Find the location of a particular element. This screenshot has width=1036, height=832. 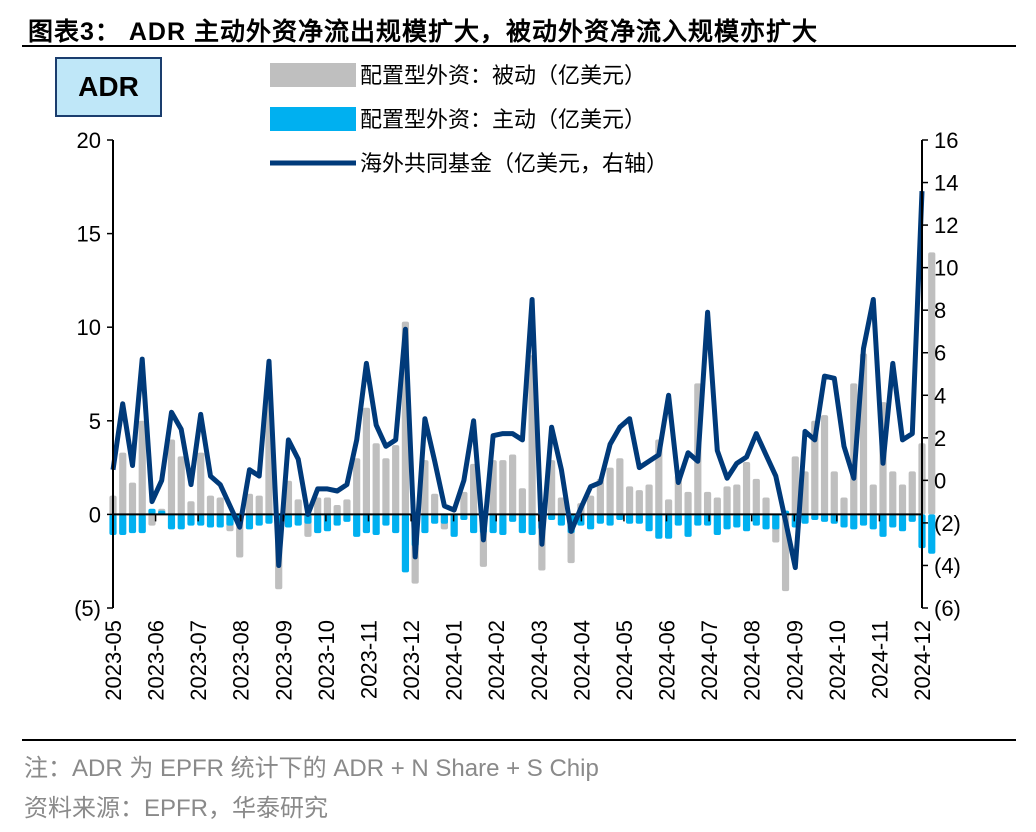

figure-title: 图表3： ADR 主动外资净流出规模扩大，被动外资净流入规模亦扩大 is located at coordinates (423, 32).